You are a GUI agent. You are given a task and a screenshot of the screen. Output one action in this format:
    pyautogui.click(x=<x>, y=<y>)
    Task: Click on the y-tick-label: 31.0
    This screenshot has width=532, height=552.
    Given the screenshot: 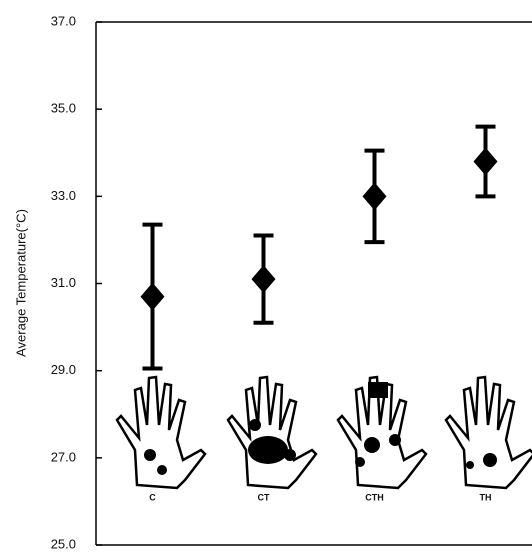 What is the action you would take?
    pyautogui.click(x=63, y=282)
    